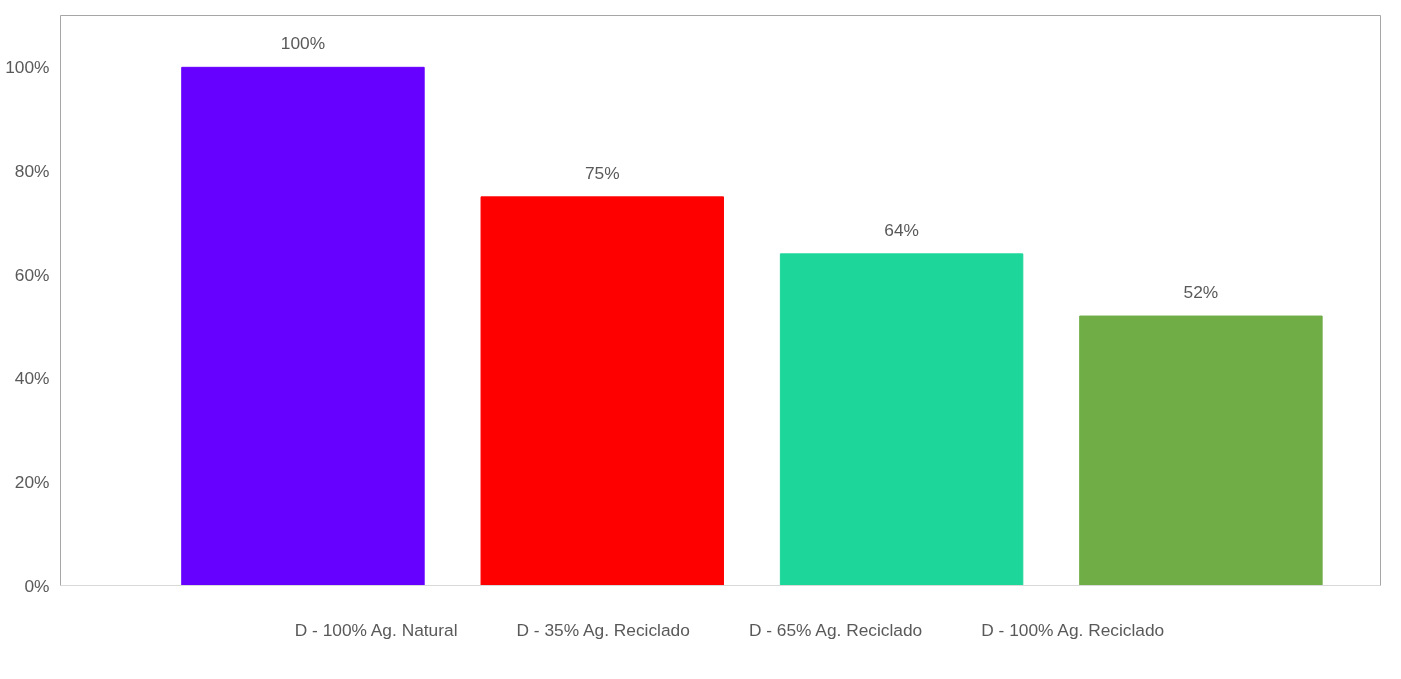  I want to click on y-tick-label: 0%, so click(37, 585).